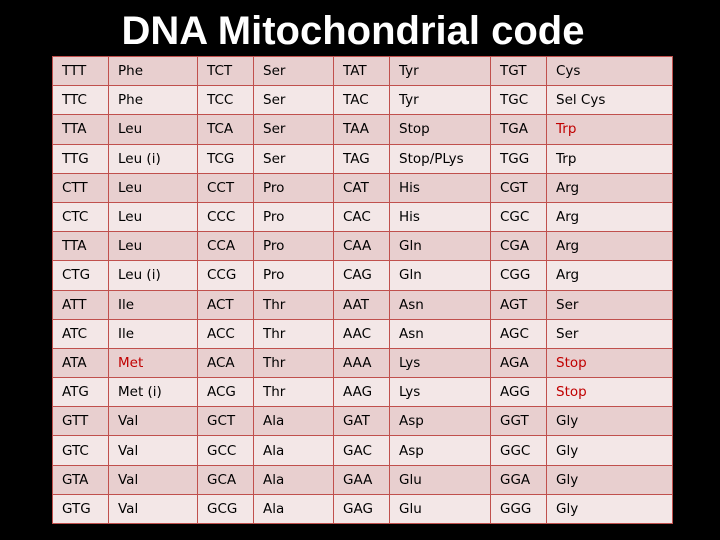 The height and width of the screenshot is (540, 720). What do you see at coordinates (518, 71) in the screenshot?
I see `codon-cell: TGT` at bounding box center [518, 71].